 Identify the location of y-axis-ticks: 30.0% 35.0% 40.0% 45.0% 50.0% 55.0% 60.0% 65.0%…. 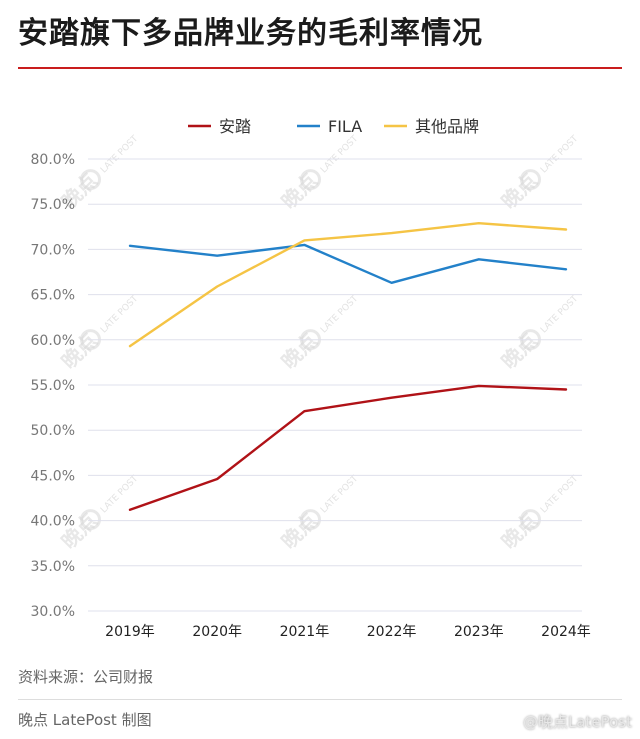
(53, 386).